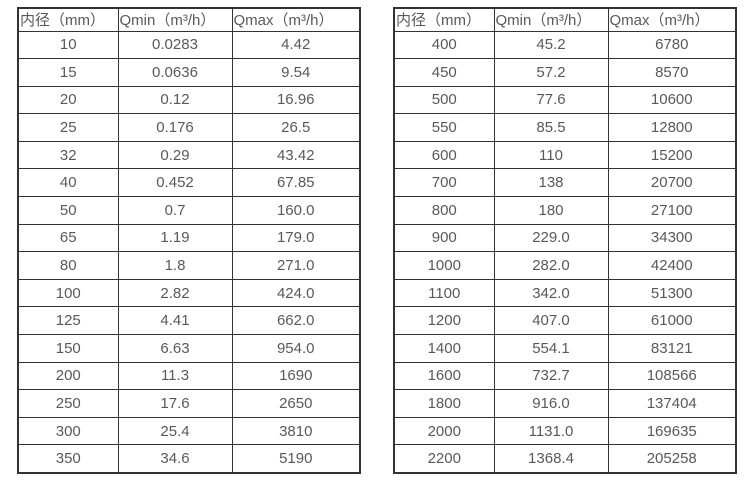  Describe the element at coordinates (175, 293) in the screenshot. I see `table-cell: 2.82` at that location.